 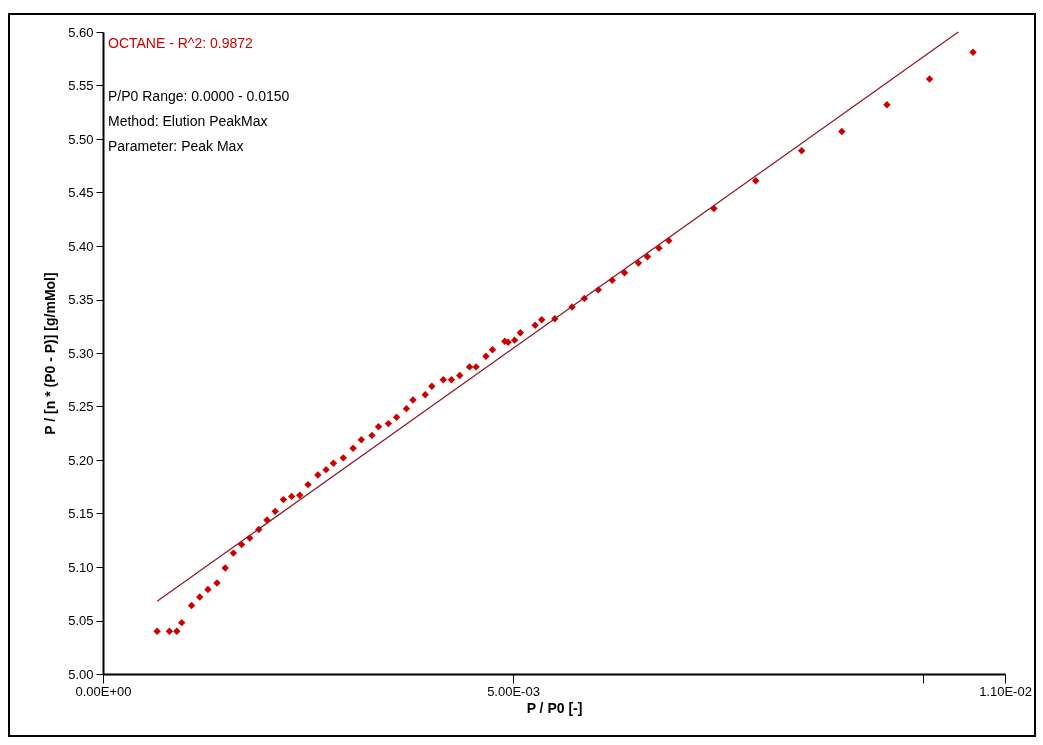 What do you see at coordinates (513, 691) in the screenshot?
I see `x-tick-label: 5.00E-03` at bounding box center [513, 691].